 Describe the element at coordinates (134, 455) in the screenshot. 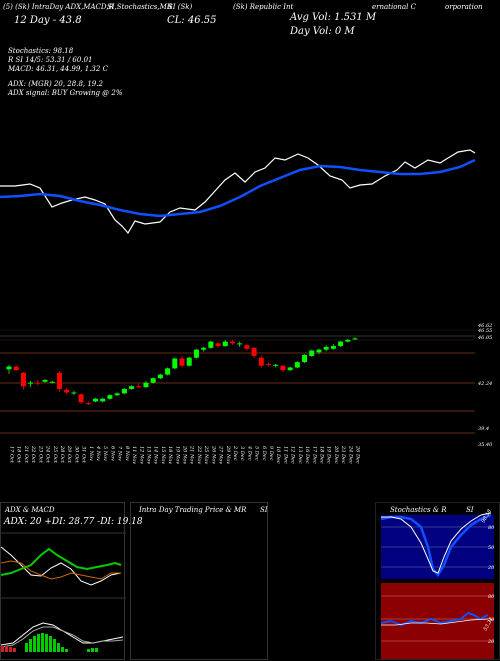

I see `date-label: 11 Nov` at that location.